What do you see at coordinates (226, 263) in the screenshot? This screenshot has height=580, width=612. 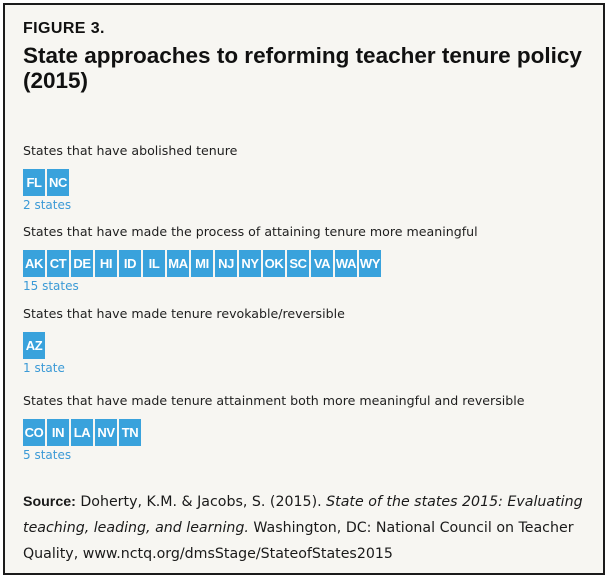 I see `state-tile-nj: NJ` at bounding box center [226, 263].